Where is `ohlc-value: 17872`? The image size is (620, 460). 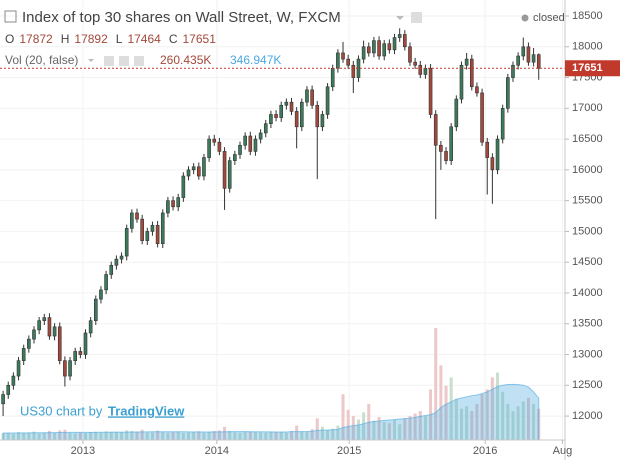
ohlc-value: 17872 is located at coordinates (36, 39).